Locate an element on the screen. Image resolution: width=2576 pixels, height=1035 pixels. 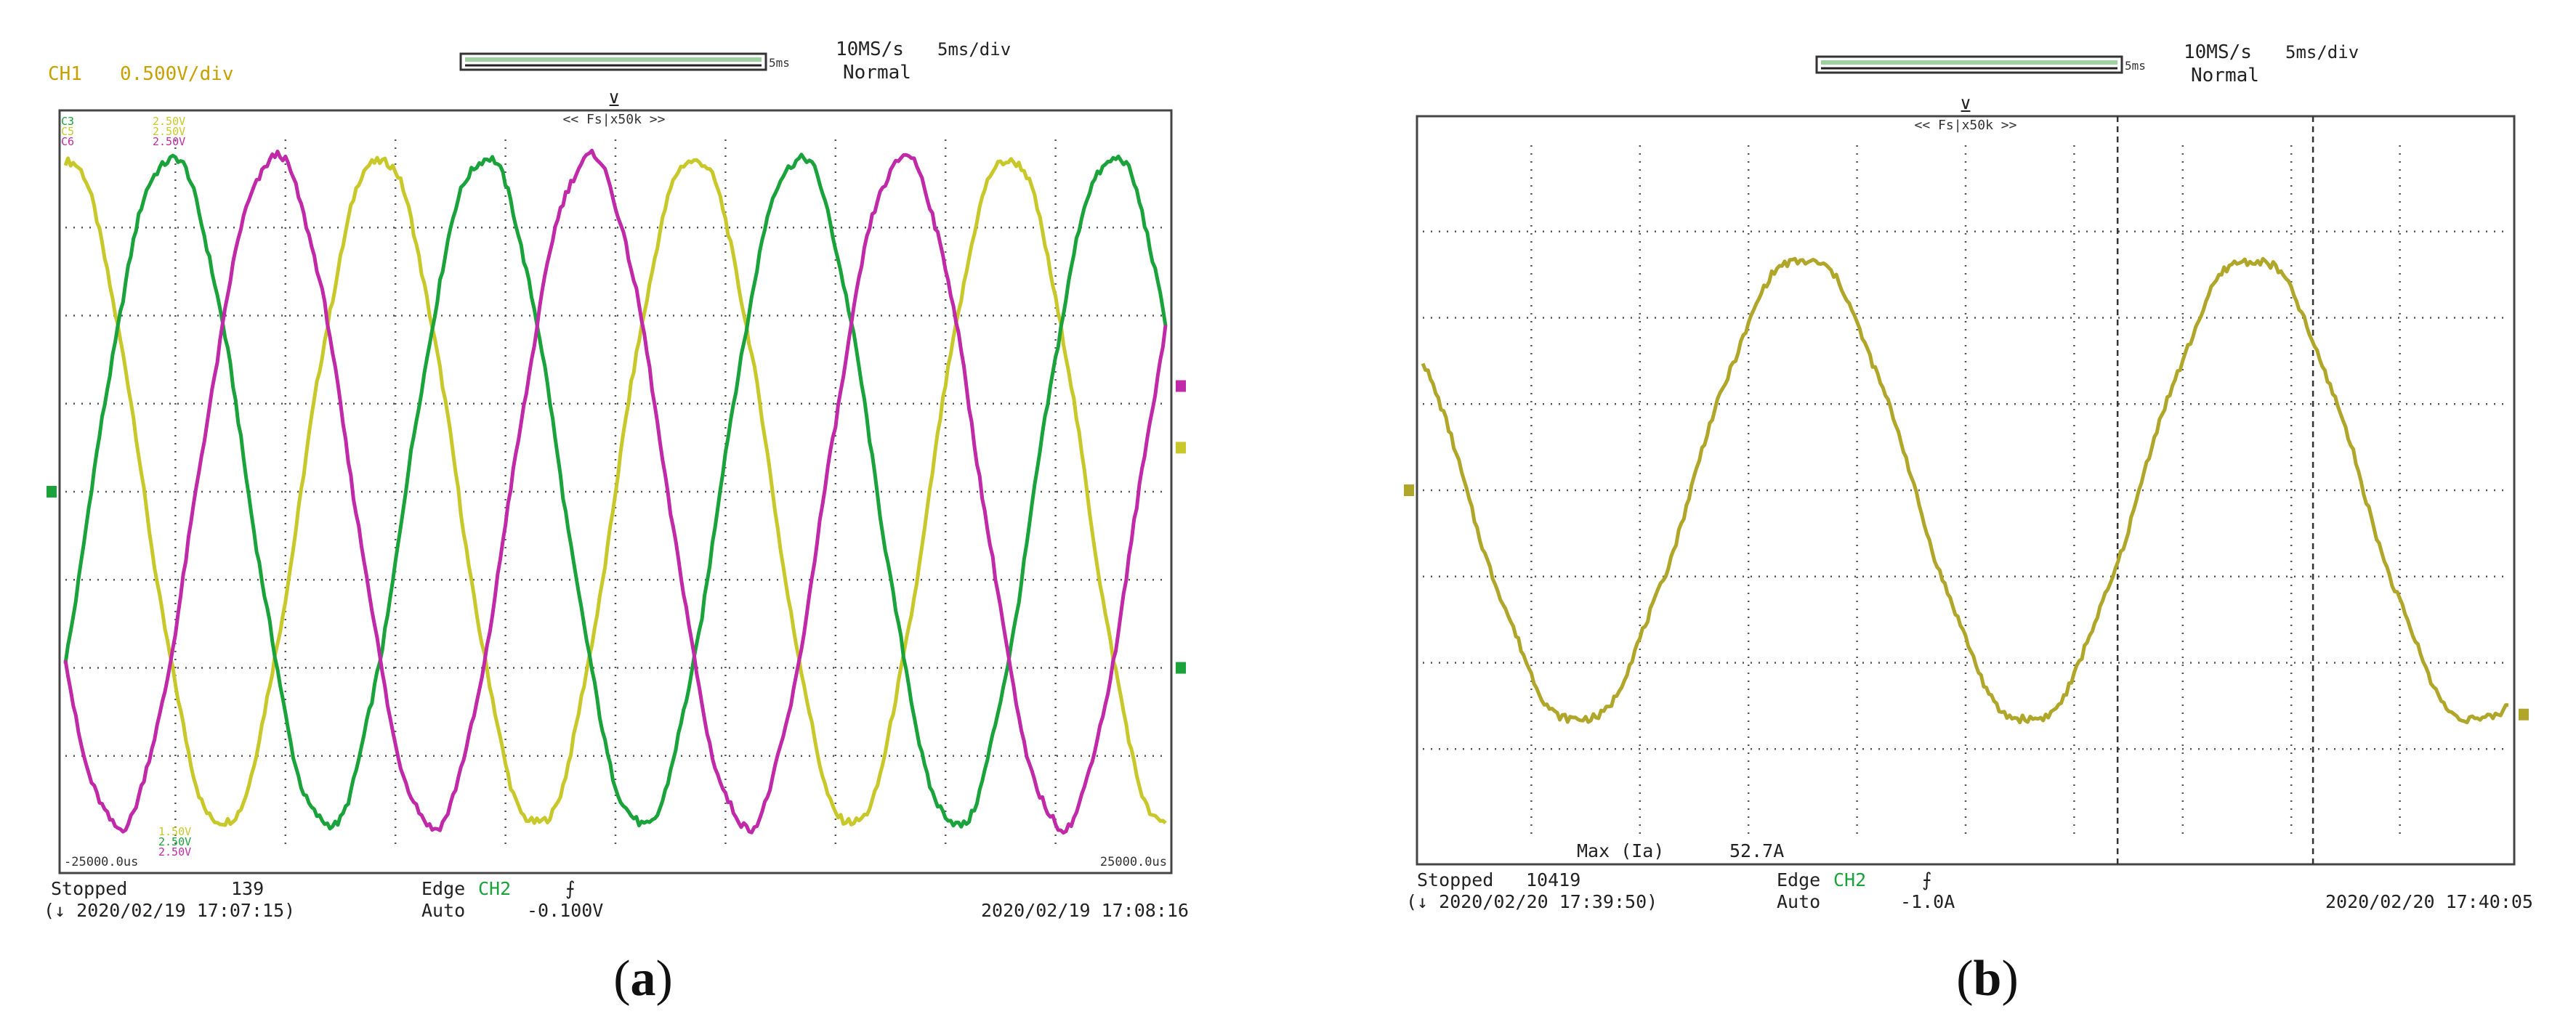
time-left-a: -25000.0us is located at coordinates (101, 862).